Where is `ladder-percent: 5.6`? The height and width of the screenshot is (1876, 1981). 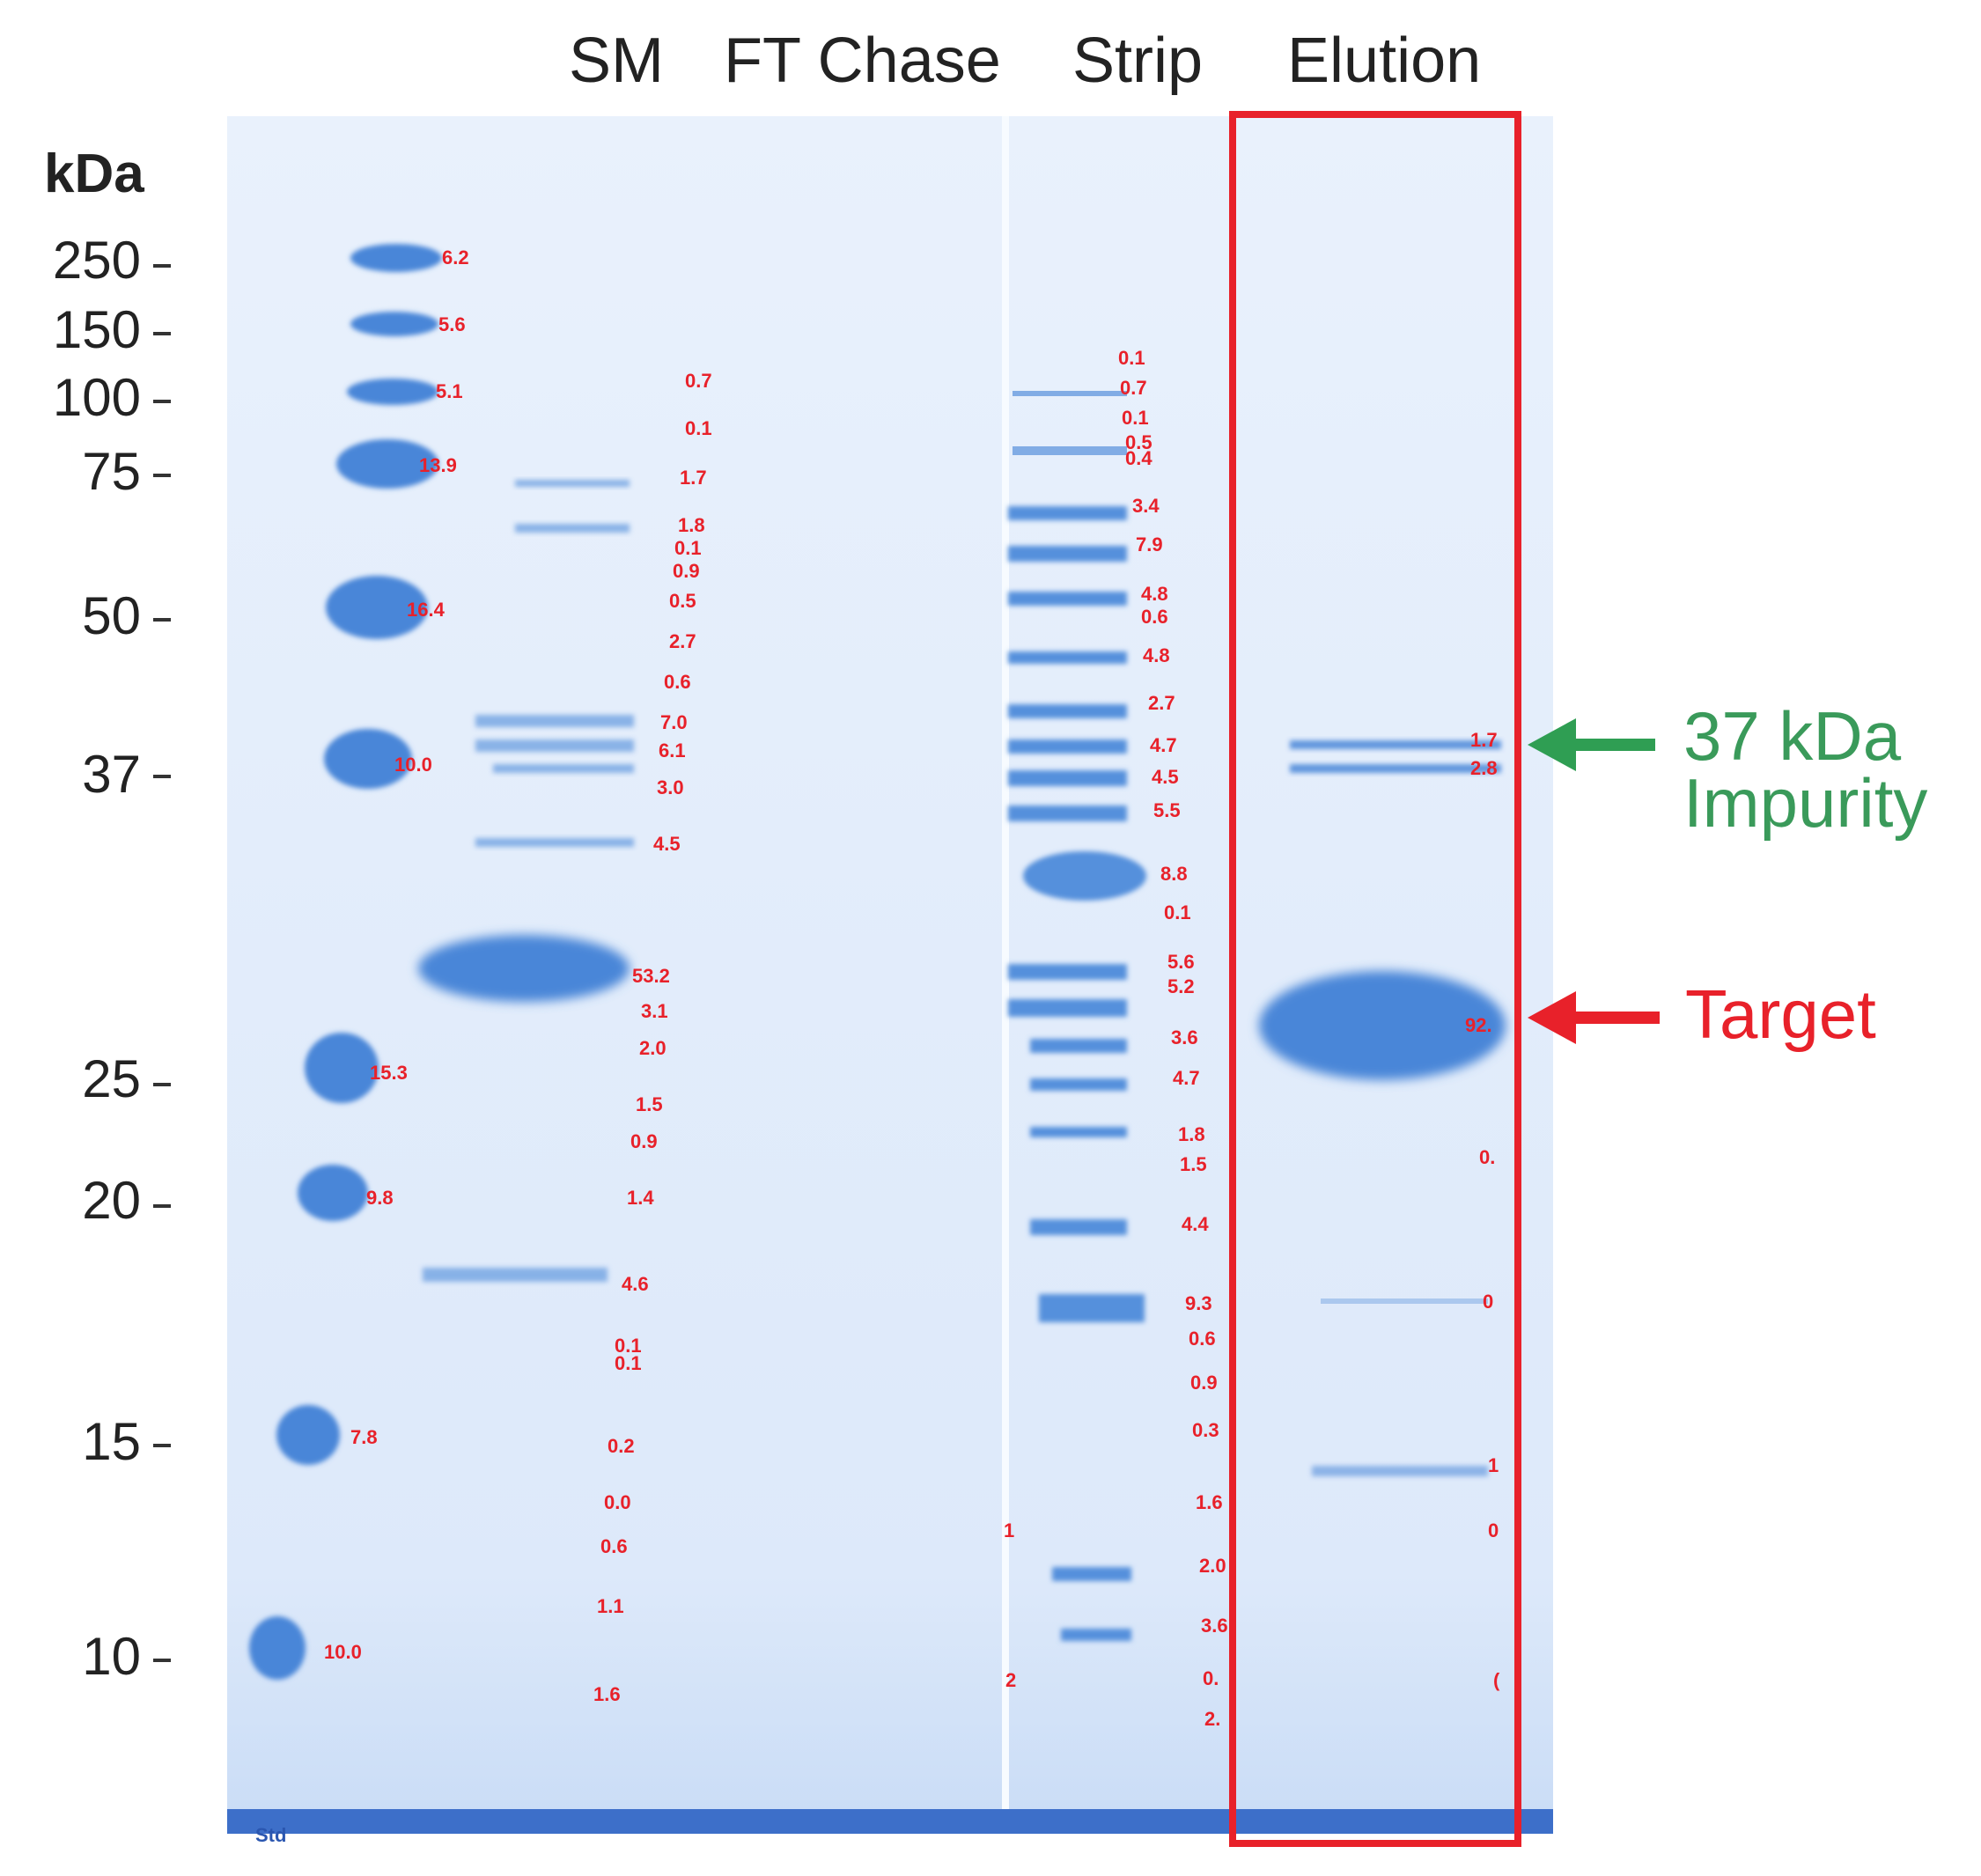
ladder-percent: 5.6 is located at coordinates (452, 324).